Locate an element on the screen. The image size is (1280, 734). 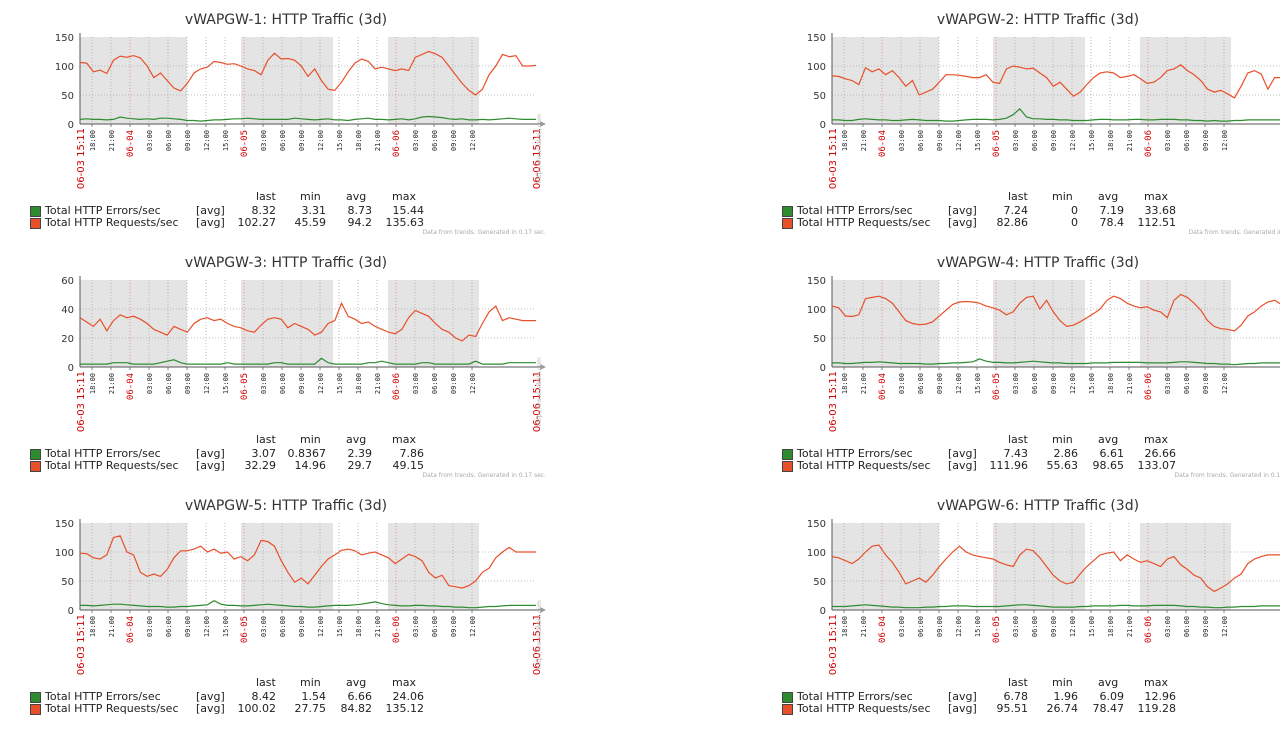
footnote: Data from trends. Generated in 0.17 sec. is located at coordinates (484, 475).